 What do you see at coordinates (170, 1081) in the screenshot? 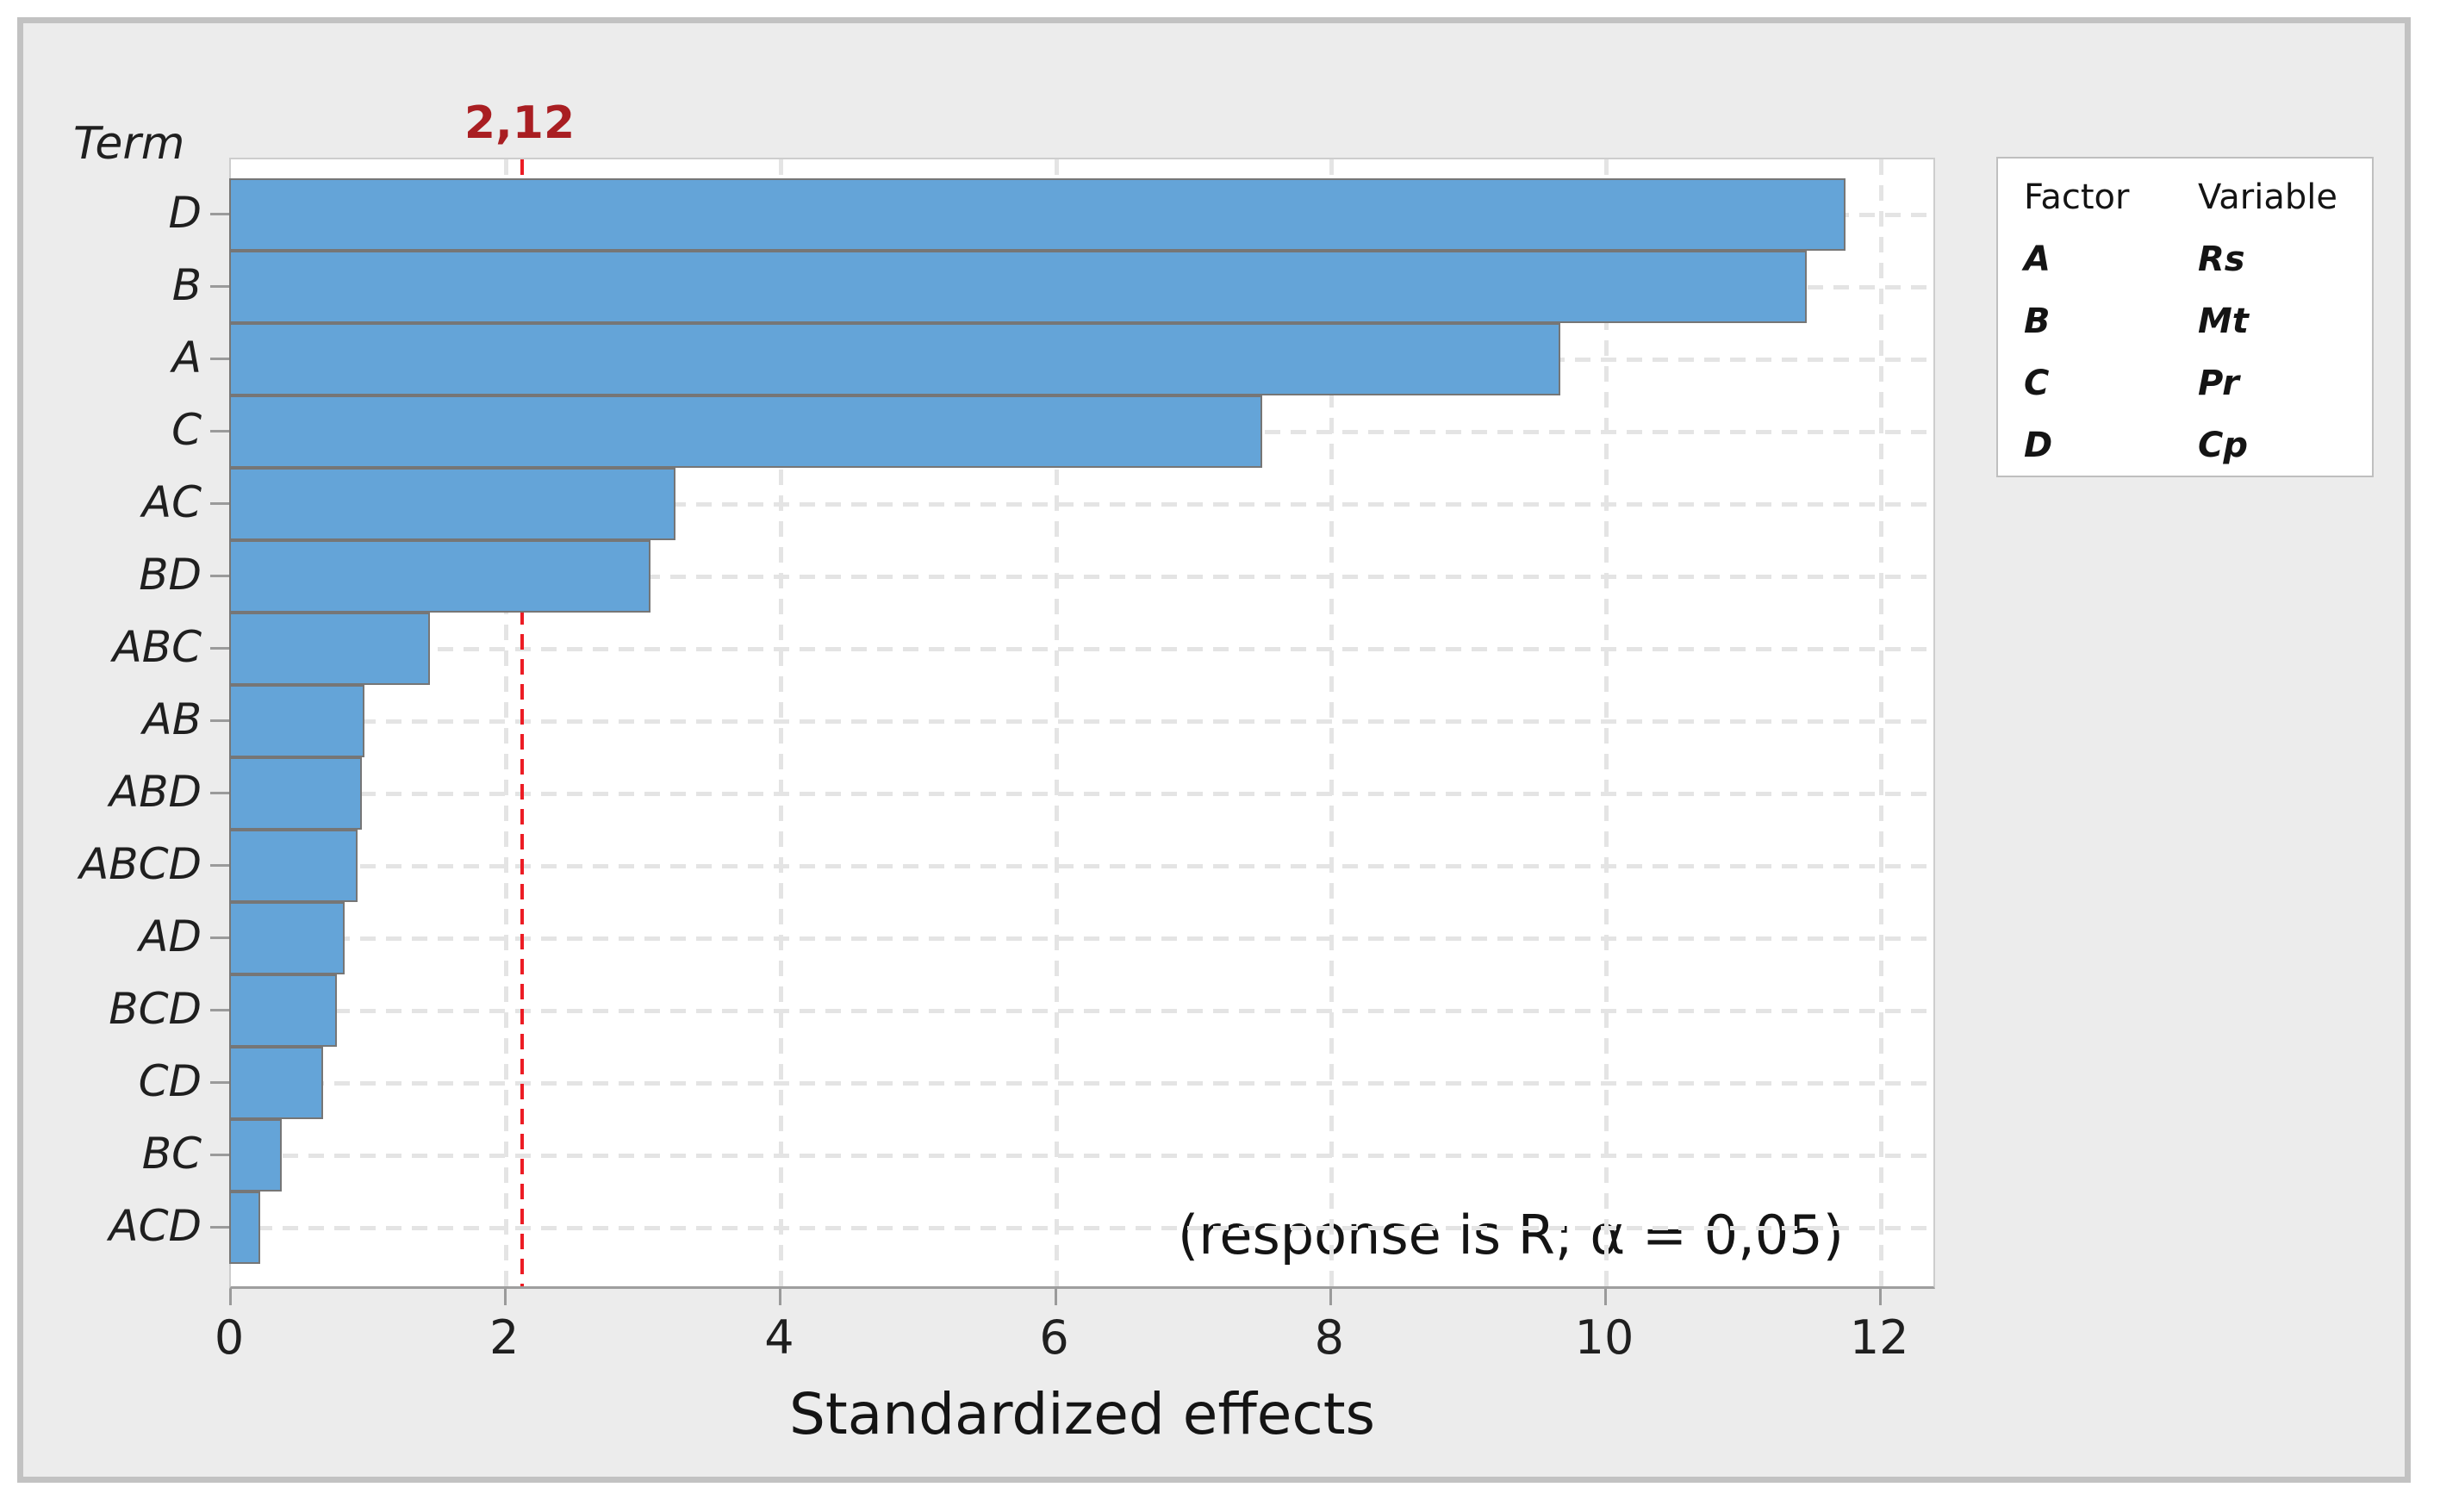
I see `y-tick-label: CD` at bounding box center [170, 1081].